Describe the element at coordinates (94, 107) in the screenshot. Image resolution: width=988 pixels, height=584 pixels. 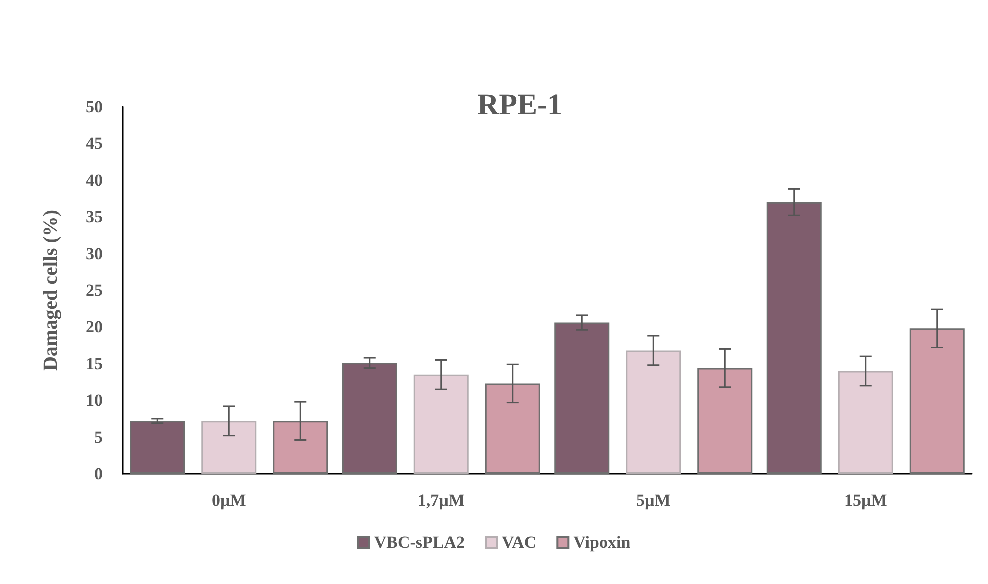
I see `y-tick-label: 50` at that location.